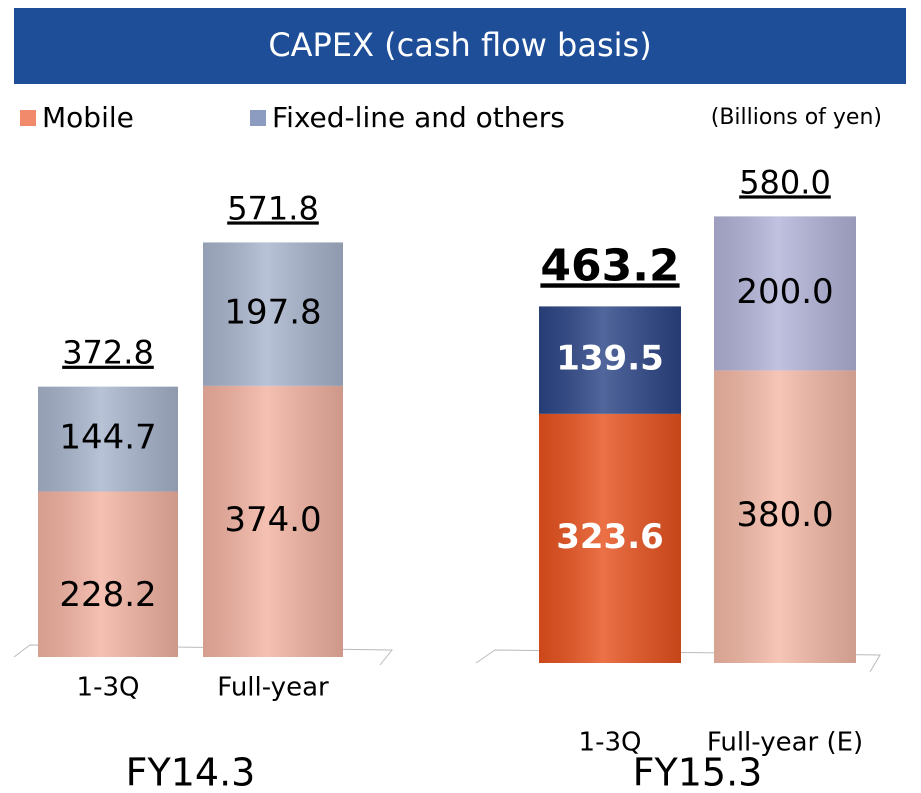 The image size is (921, 793). What do you see at coordinates (785, 743) in the screenshot?
I see `x-tick-label: Full-year (E)` at bounding box center [785, 743].